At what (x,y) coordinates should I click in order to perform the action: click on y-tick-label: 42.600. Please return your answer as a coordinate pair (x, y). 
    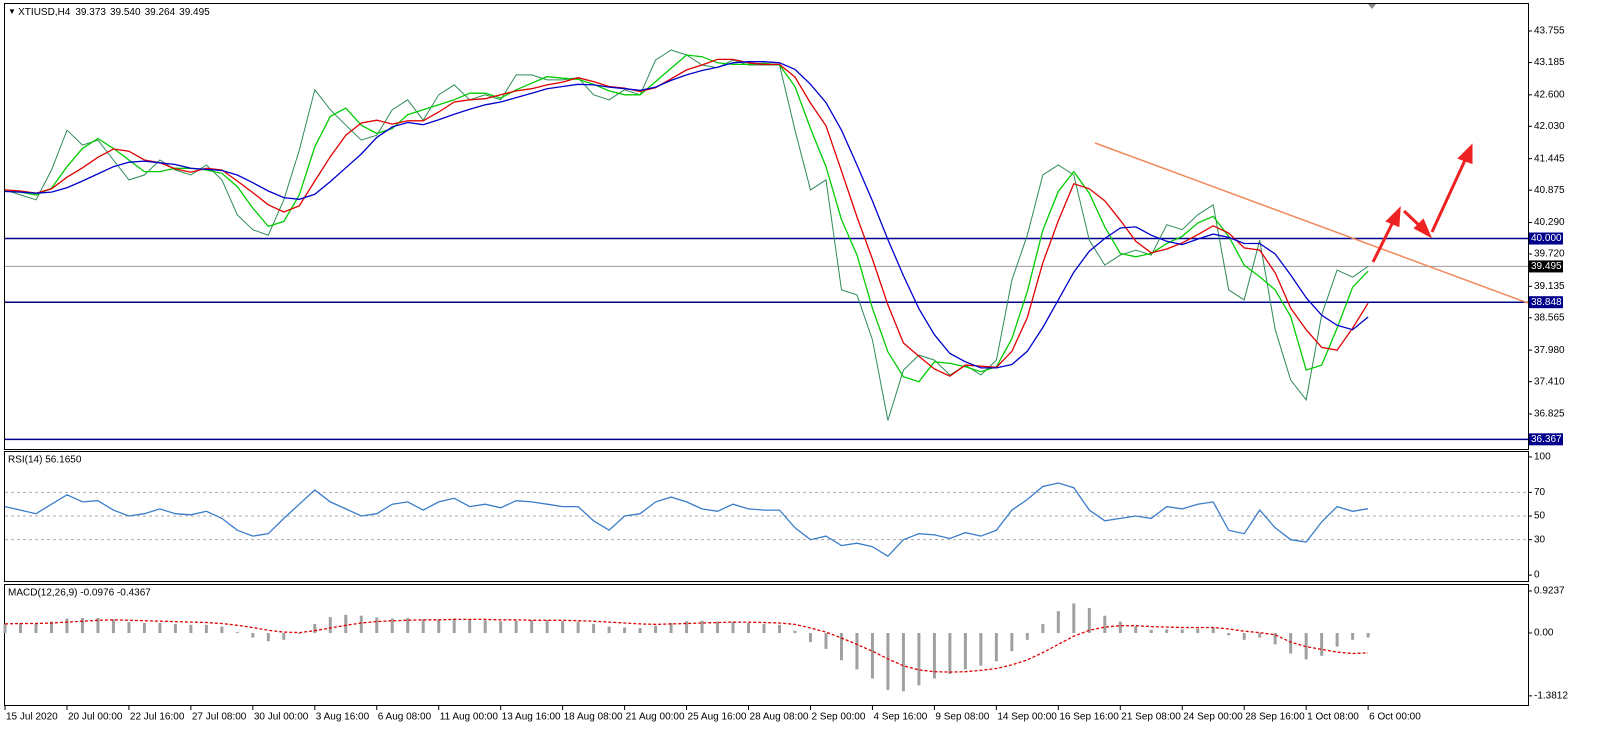
    Looking at the image, I should click on (1549, 94).